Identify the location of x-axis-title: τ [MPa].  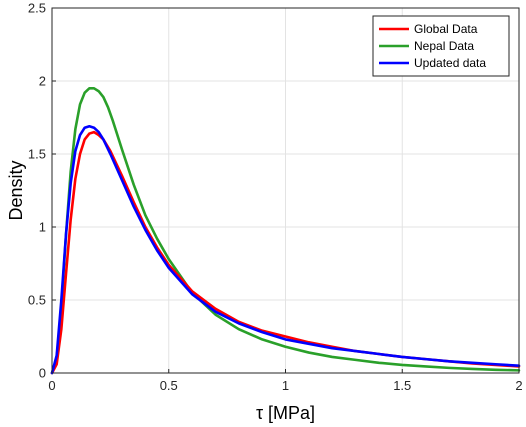
(285, 413).